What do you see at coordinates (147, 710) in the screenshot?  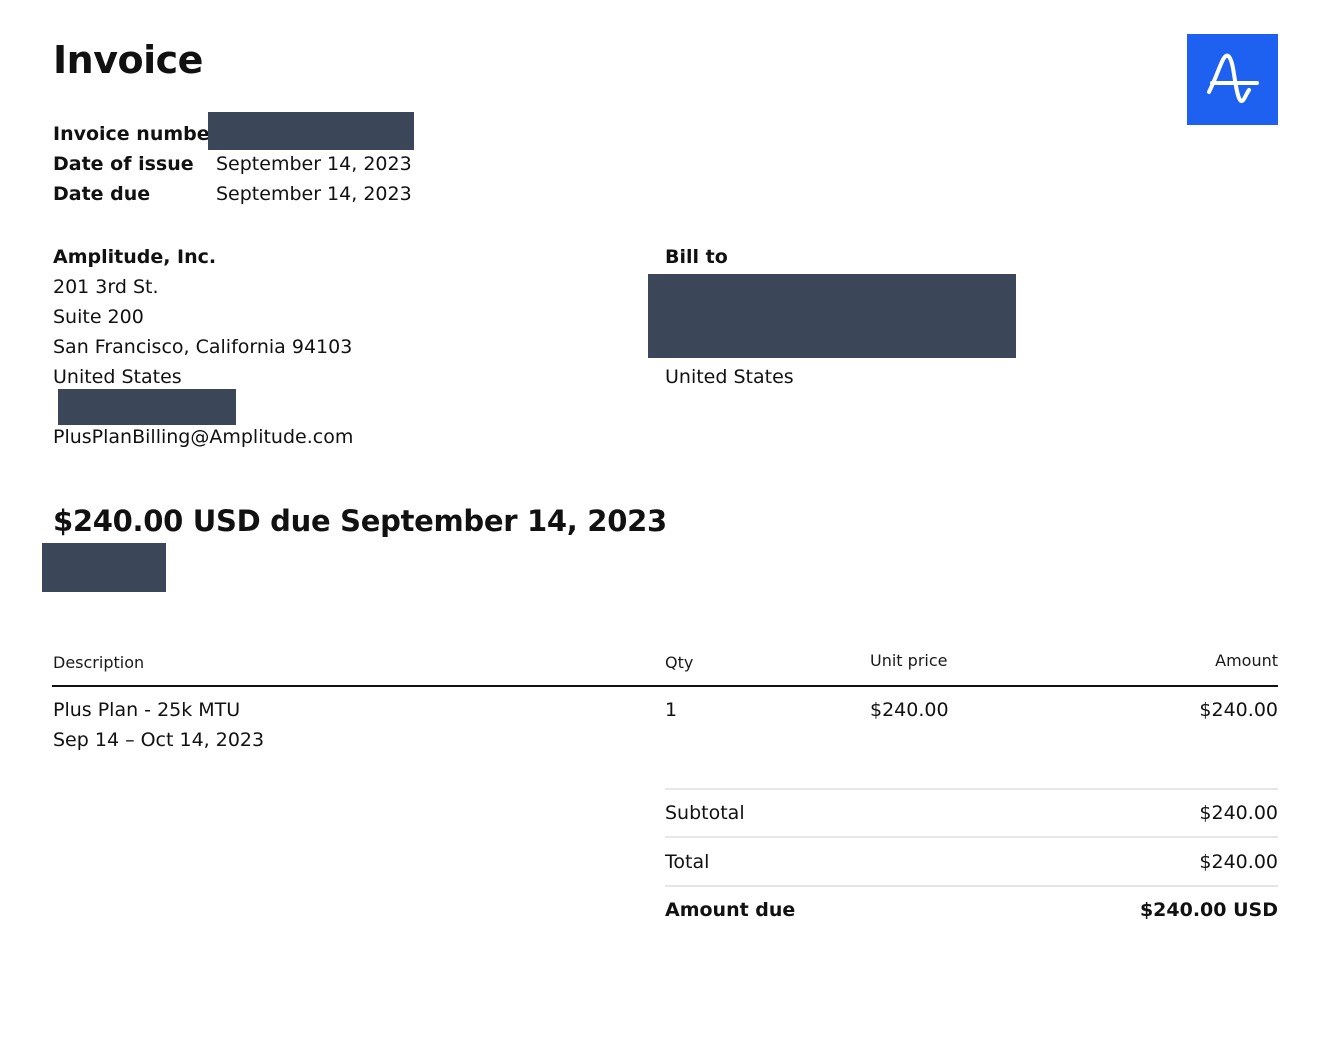 I see `line-item-description: Plus Plan - 25k MTU` at bounding box center [147, 710].